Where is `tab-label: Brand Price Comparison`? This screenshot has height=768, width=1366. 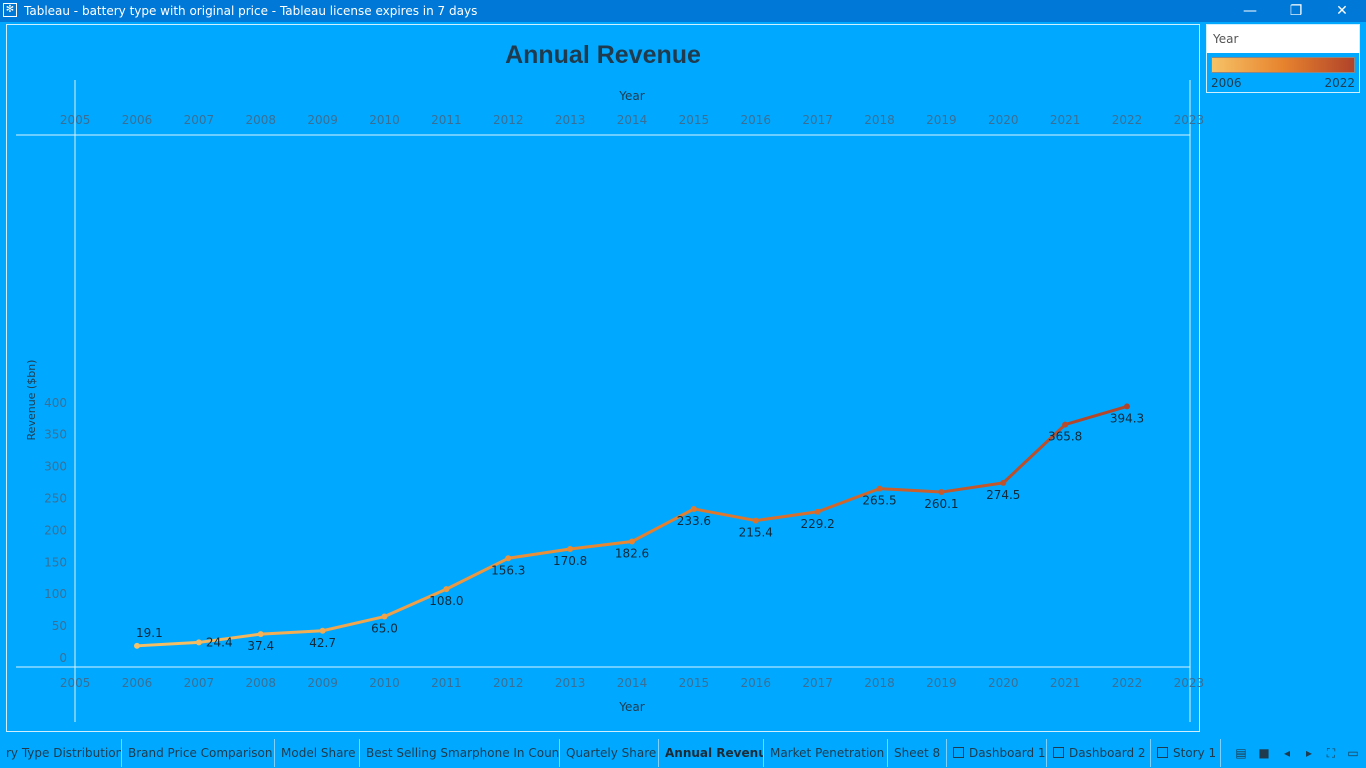
tab-label: Brand Price Comparison is located at coordinates (200, 753).